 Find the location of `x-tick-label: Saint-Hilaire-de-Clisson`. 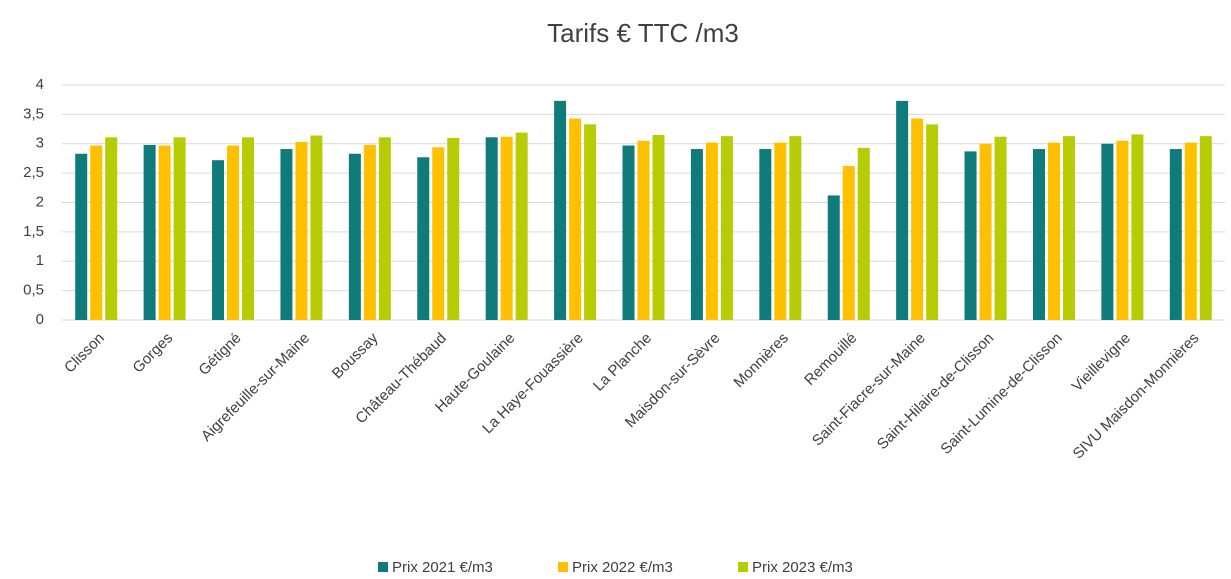

x-tick-label: Saint-Hilaire-de-Clisson is located at coordinates (935, 391).